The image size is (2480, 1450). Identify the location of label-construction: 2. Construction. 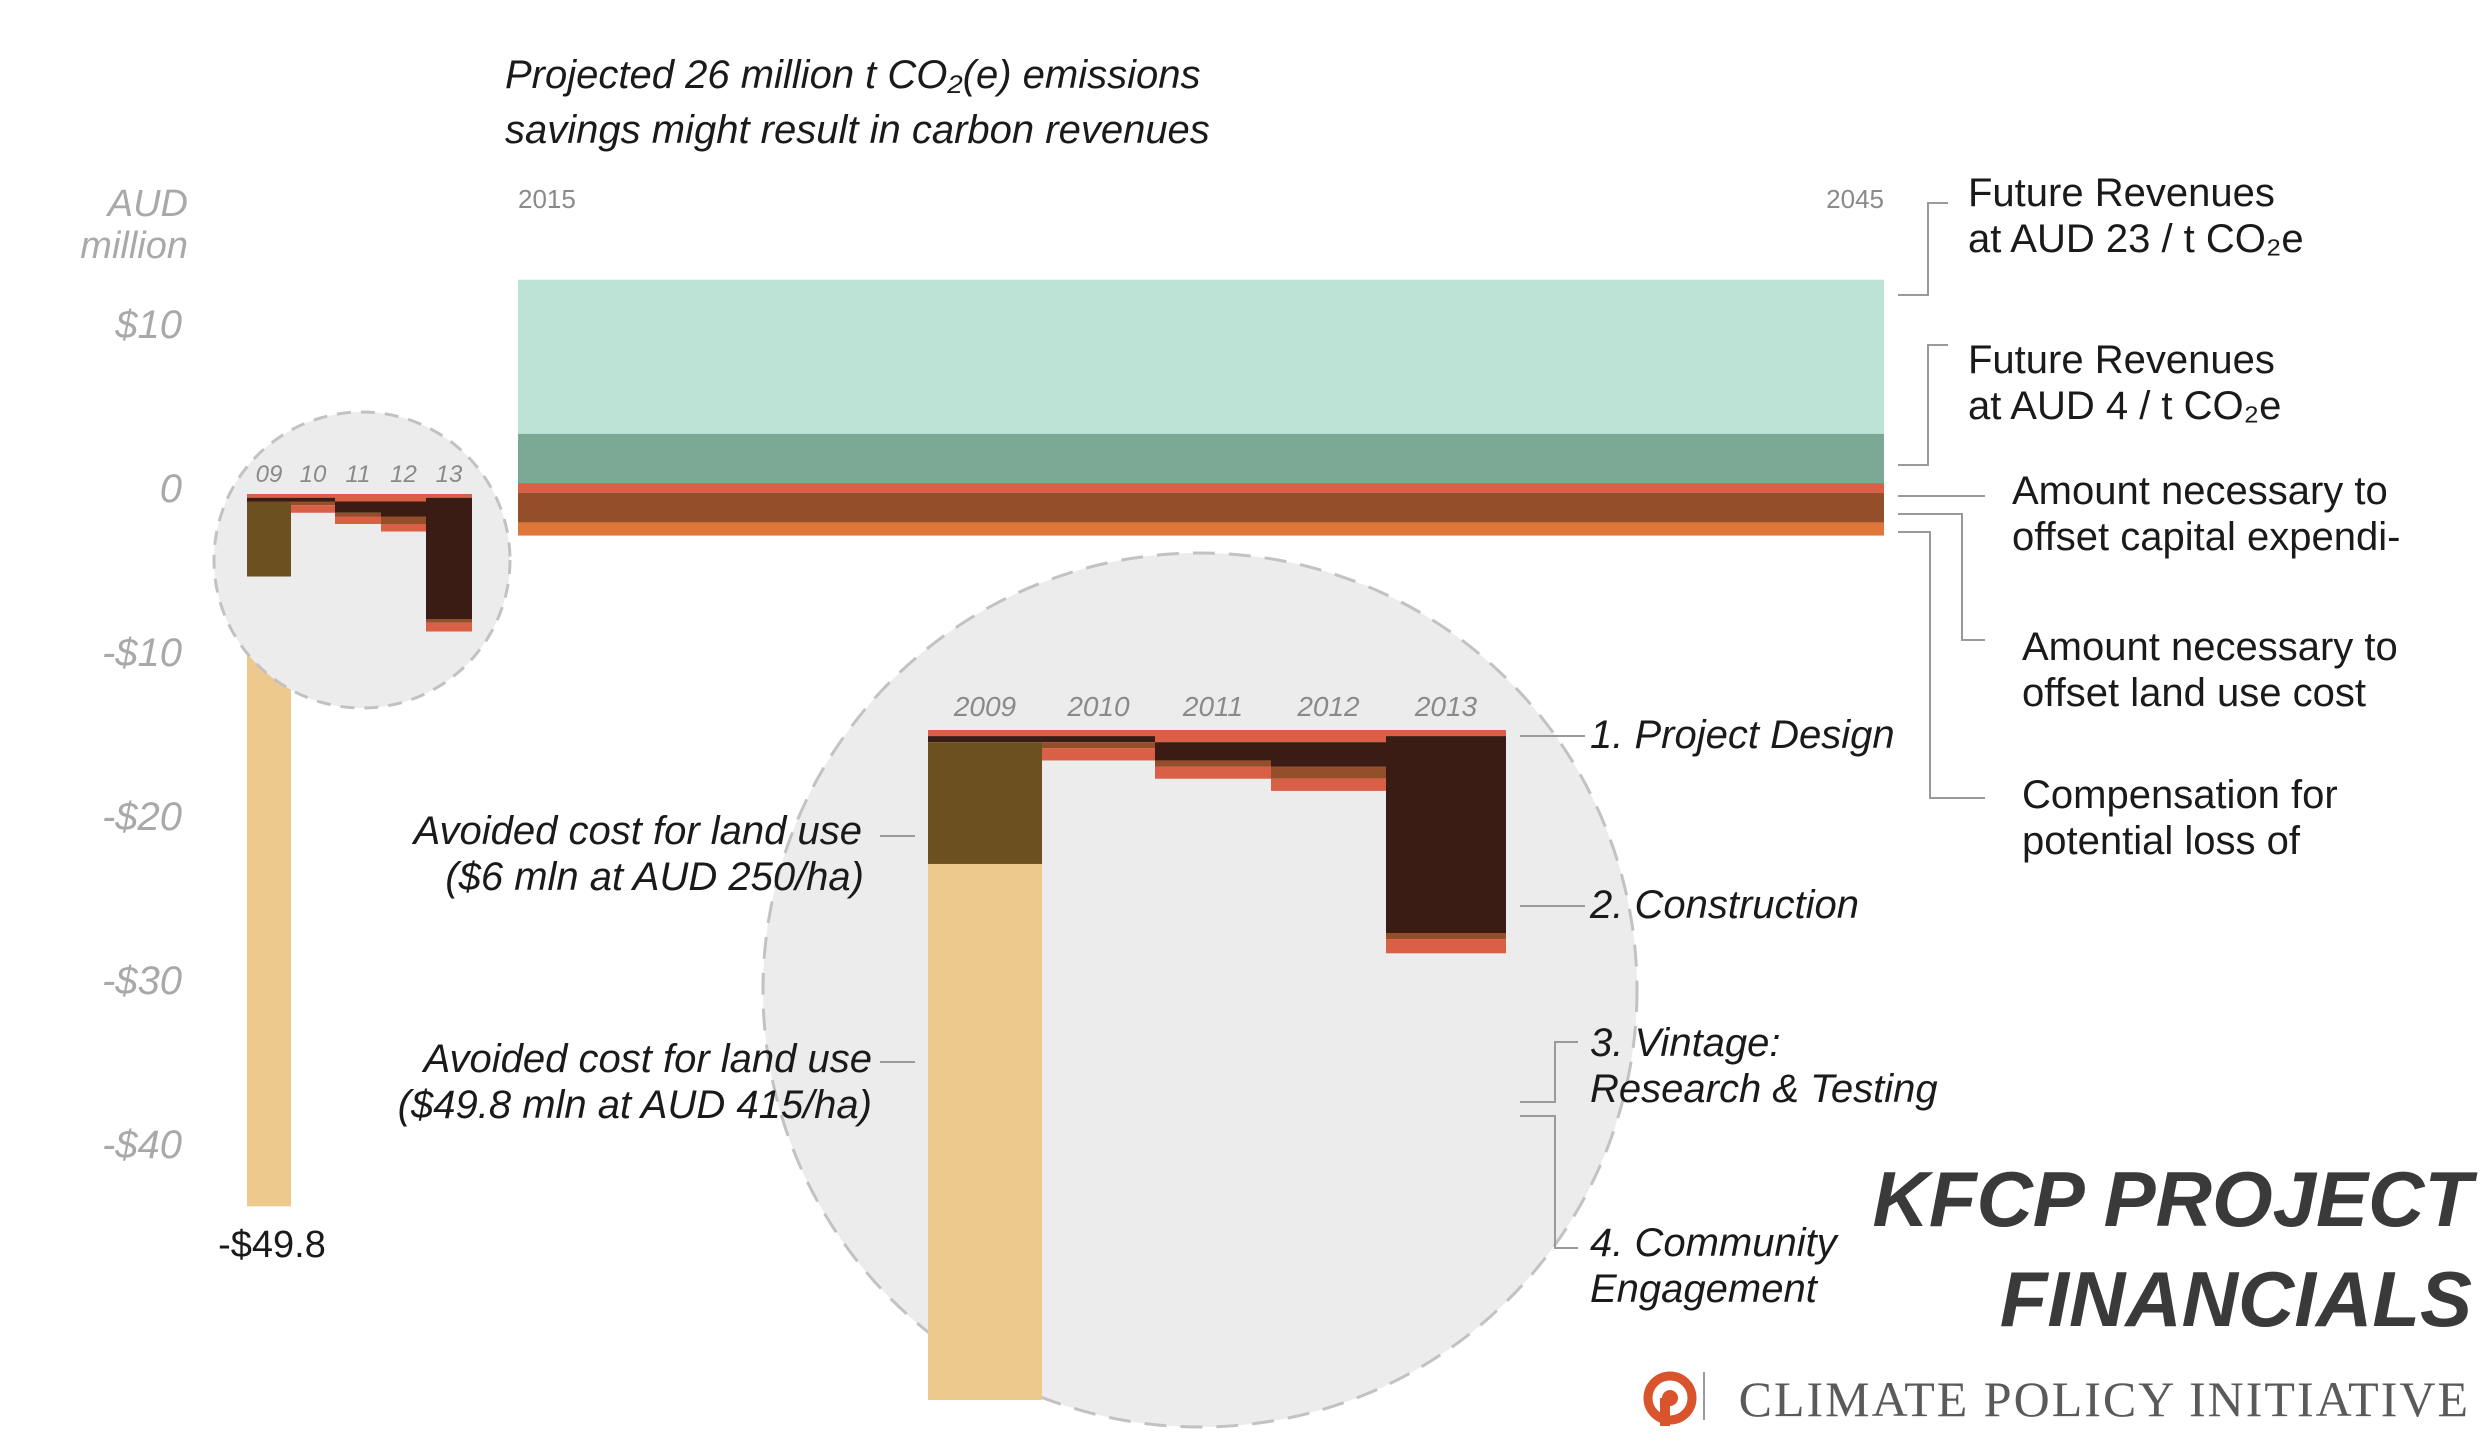
(1724, 905).